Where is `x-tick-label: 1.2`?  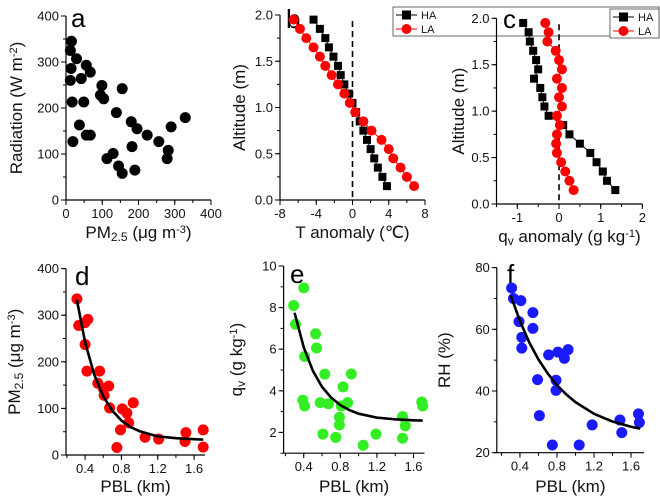
x-tick-label: 1.2 is located at coordinates (377, 466).